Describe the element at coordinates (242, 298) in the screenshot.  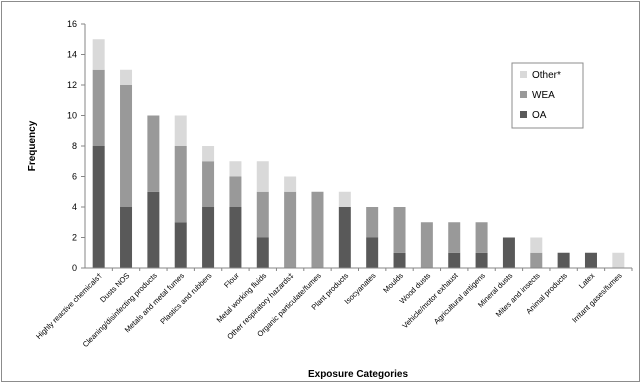
I see `category-label: Metal working fluids` at that location.